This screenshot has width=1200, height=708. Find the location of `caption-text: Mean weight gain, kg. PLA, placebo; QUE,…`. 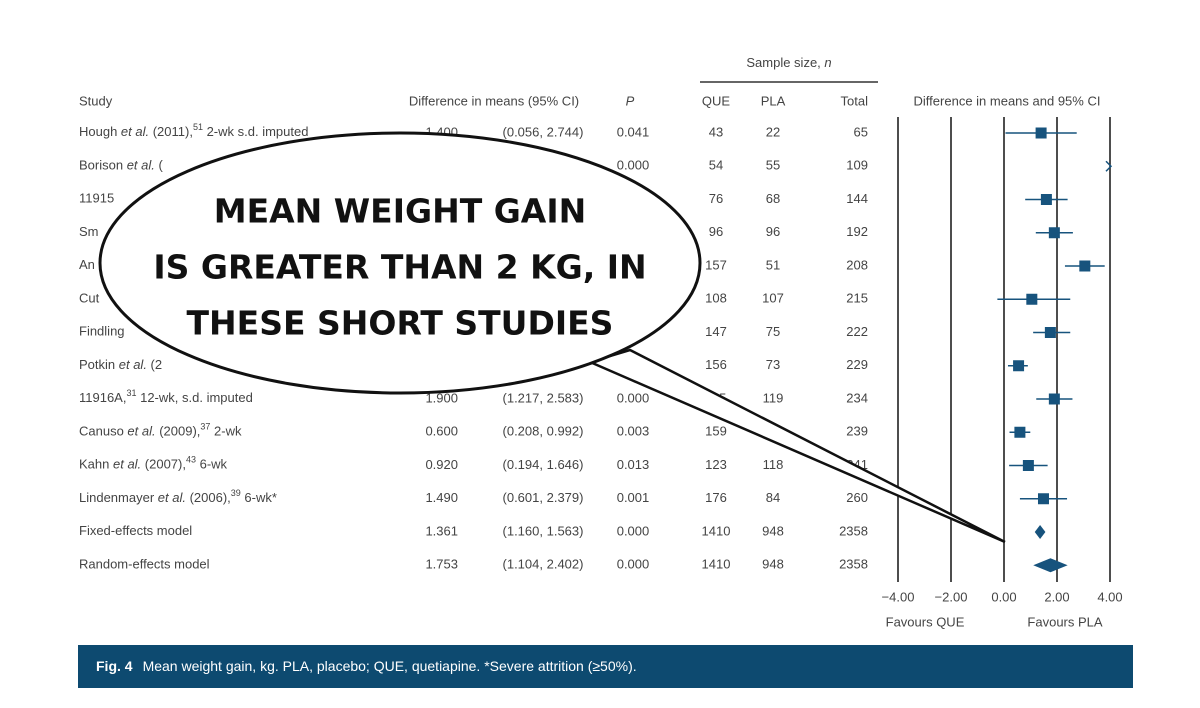

caption-text: Mean weight gain, kg. PLA, placebo; QUE,… is located at coordinates (390, 666).